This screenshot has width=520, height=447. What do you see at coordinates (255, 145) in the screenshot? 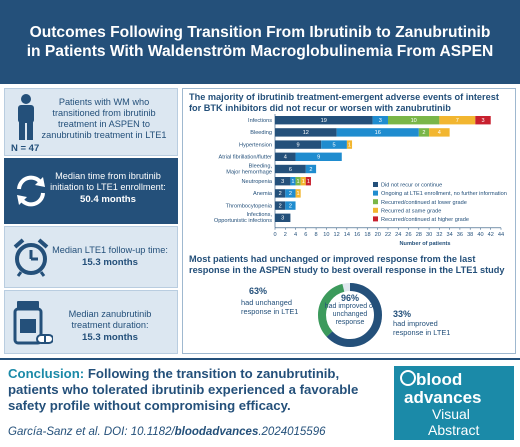
I see `category-label: Hypertension` at bounding box center [255, 145].